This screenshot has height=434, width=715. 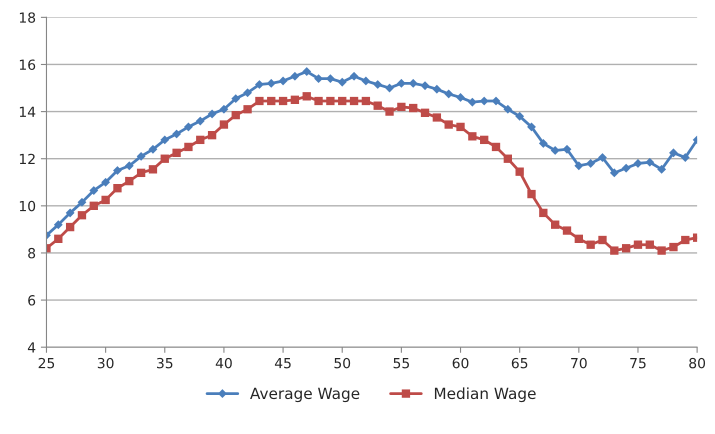 What do you see at coordinates (164, 363) in the screenshot?
I see `x-tick-label: 35` at bounding box center [164, 363].